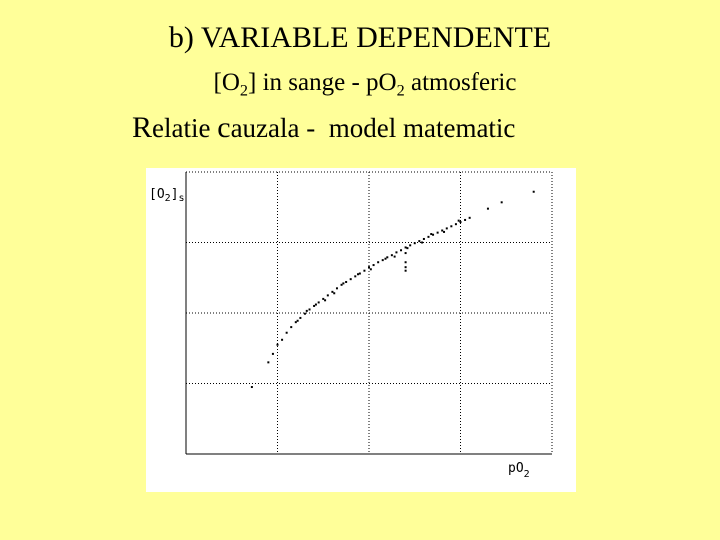 Image resolution: width=720 pixels, height=540 pixels. Describe the element at coordinates (182, 198) in the screenshot. I see `y-axis-label-sub: s` at that location.